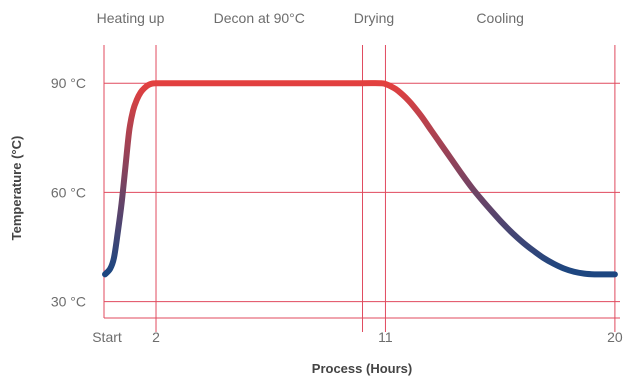 The height and width of the screenshot is (383, 626). What do you see at coordinates (259, 18) in the screenshot?
I see `phase-label-2: Decon at 90°C` at bounding box center [259, 18].